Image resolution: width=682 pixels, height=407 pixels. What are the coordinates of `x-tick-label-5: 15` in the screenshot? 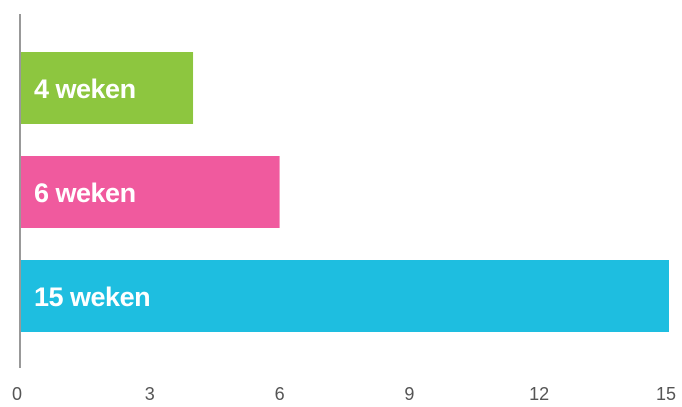 It's located at (666, 394).